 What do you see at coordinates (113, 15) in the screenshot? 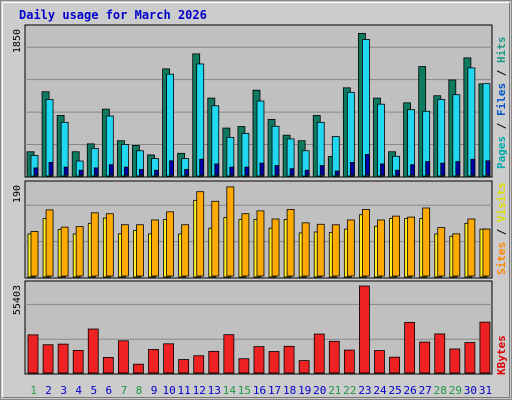
I see `chart-title: Daily usage for March 2026` at bounding box center [113, 15].